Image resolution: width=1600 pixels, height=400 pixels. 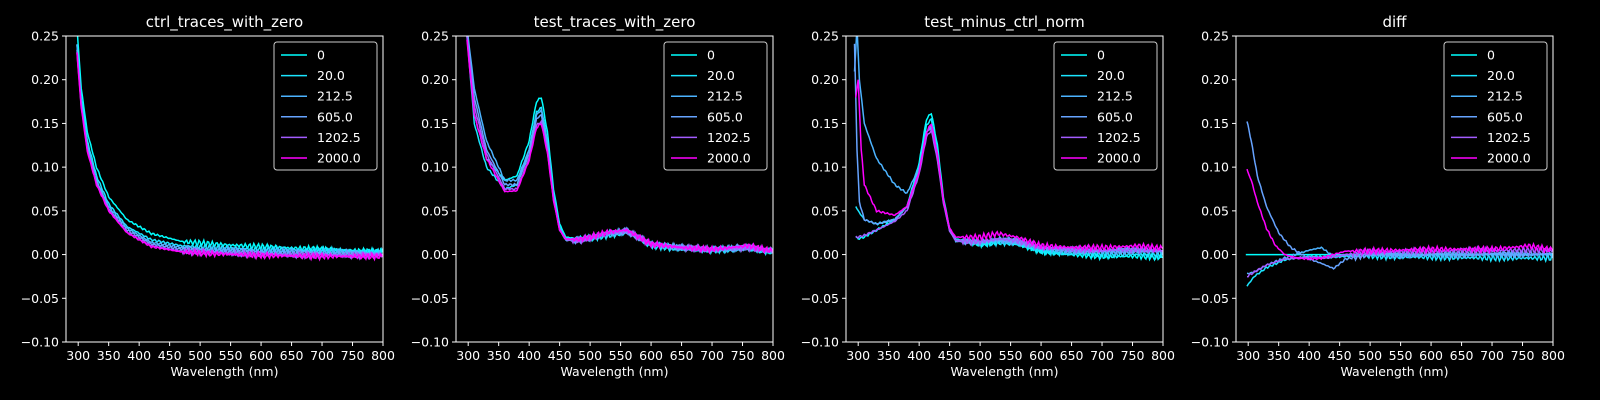 What do you see at coordinates (224, 22) in the screenshot?
I see `chart-title: ctrl_traces_with_zero` at bounding box center [224, 22].